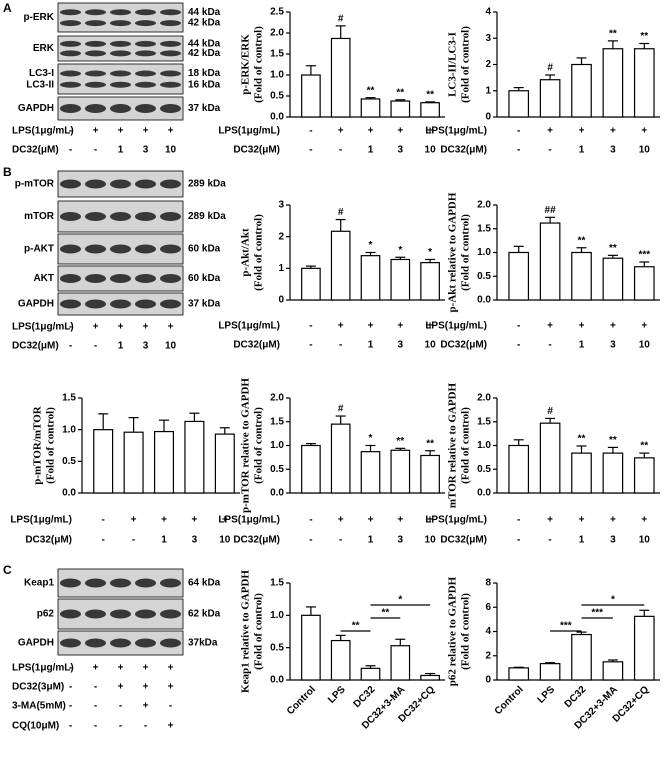 This screenshot has width=669, height=760. Describe the element at coordinates (488, 680) in the screenshot. I see `y-tick-label: 0` at that location.